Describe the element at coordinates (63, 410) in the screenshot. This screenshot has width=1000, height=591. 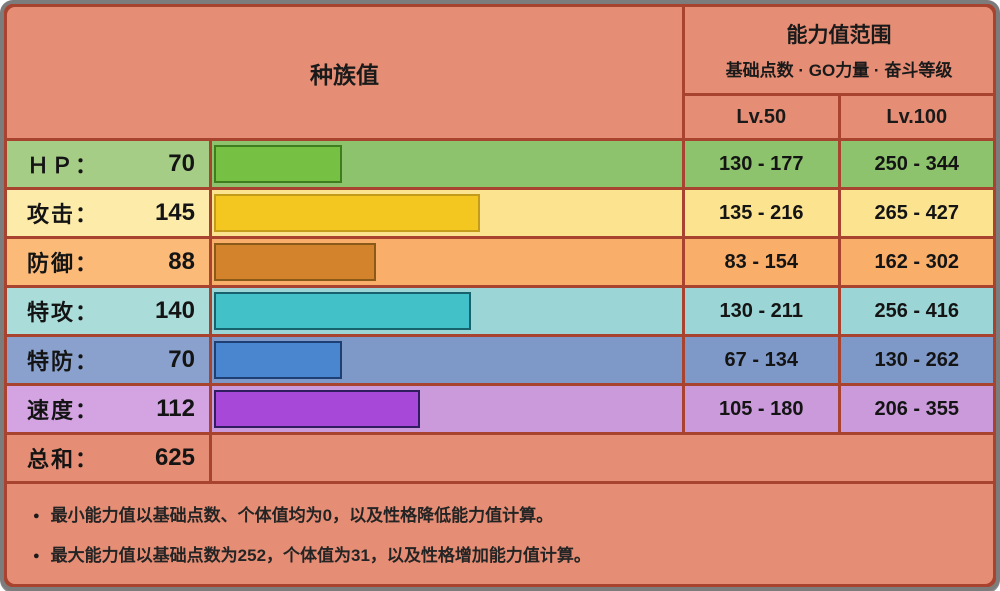
I see `stat-label: 速度：` at that location.